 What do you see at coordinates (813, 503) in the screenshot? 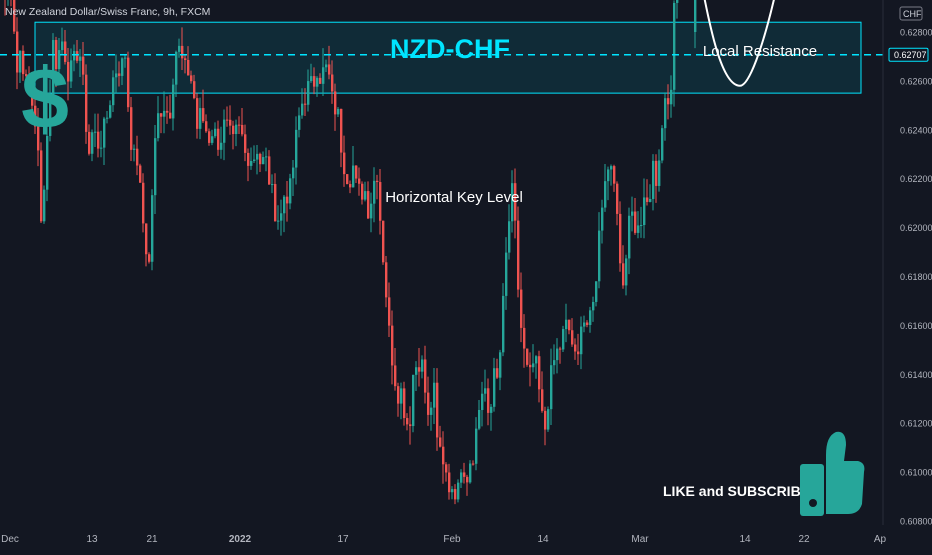
I see `thumb-button` at bounding box center [813, 503].